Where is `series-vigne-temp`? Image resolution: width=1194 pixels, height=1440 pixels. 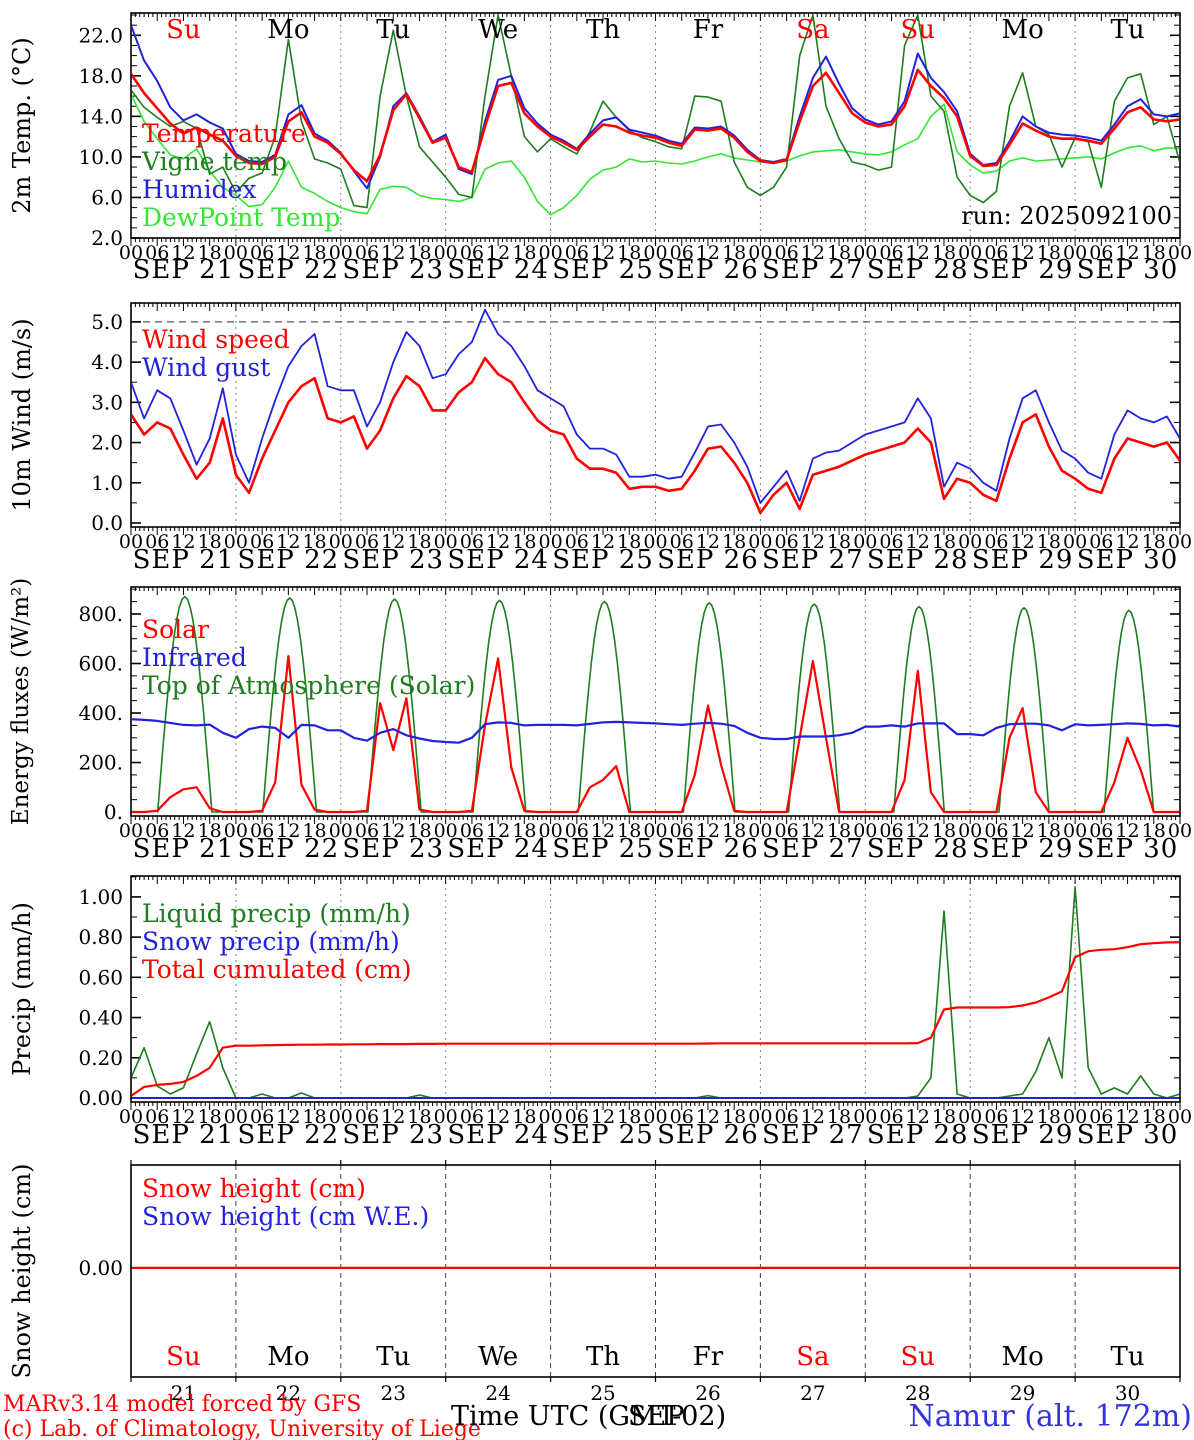
series-vigne-temp is located at coordinates (655, 111).